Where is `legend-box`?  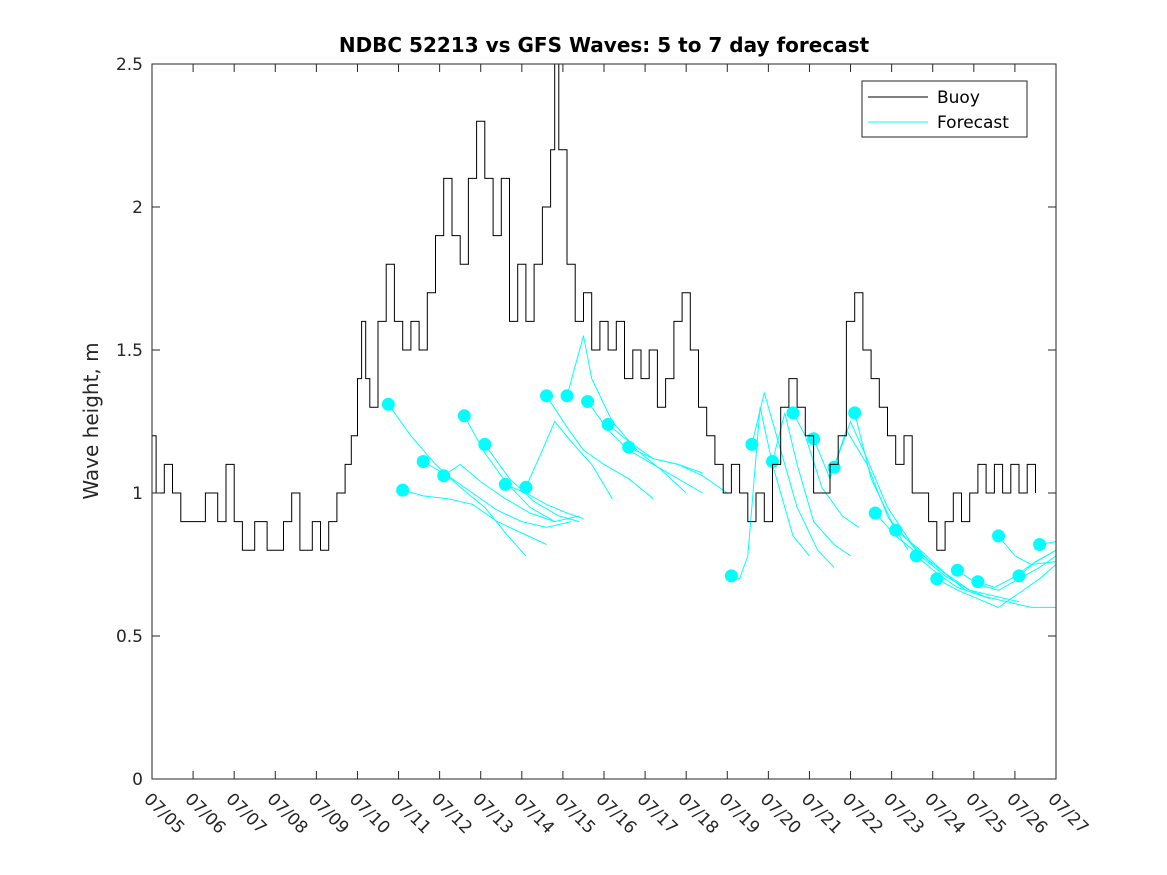
legend-box is located at coordinates (944, 109).